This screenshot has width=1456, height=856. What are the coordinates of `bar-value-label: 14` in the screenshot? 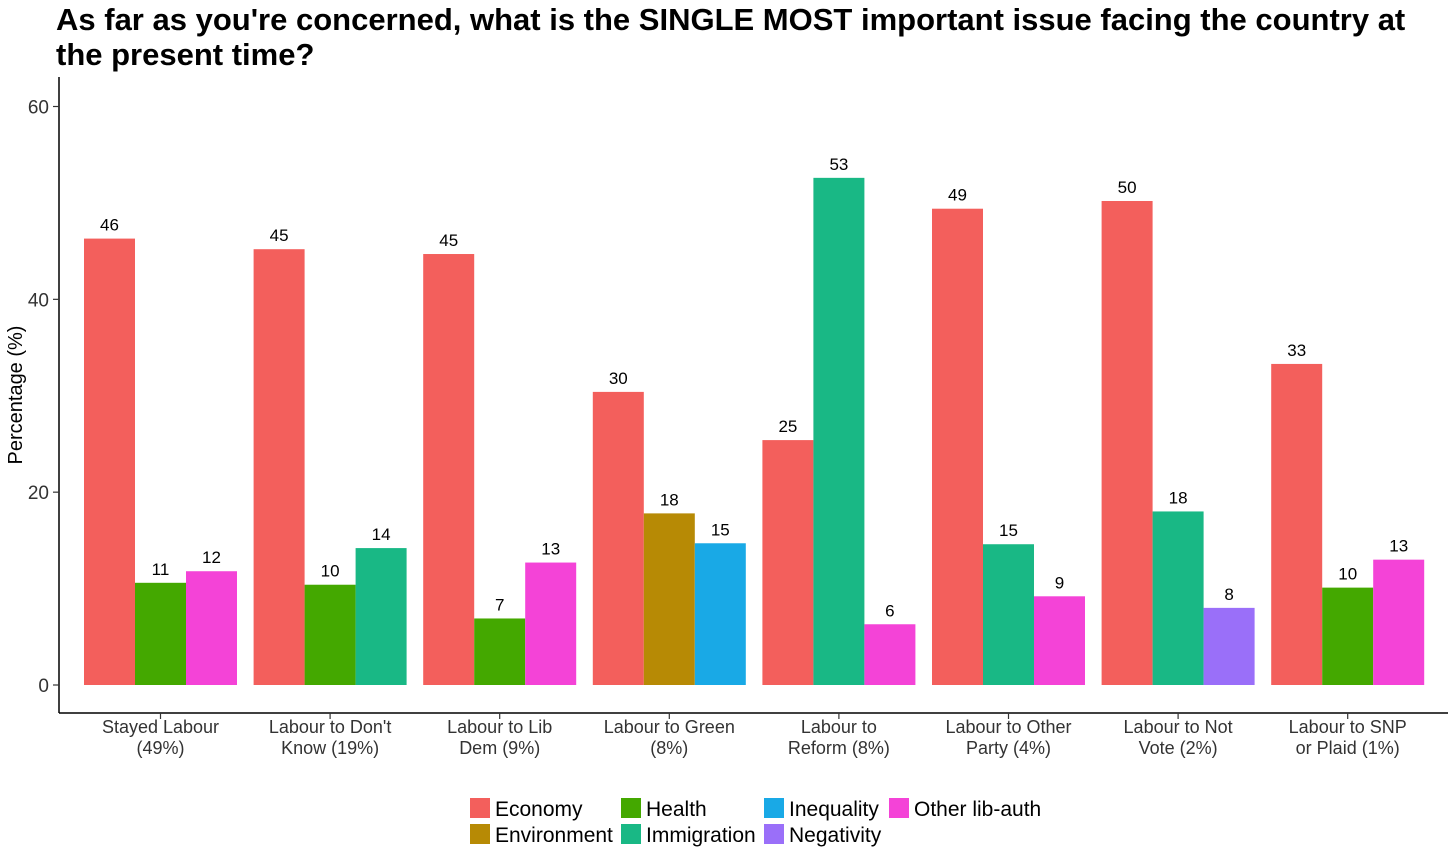 It's located at (381, 534).